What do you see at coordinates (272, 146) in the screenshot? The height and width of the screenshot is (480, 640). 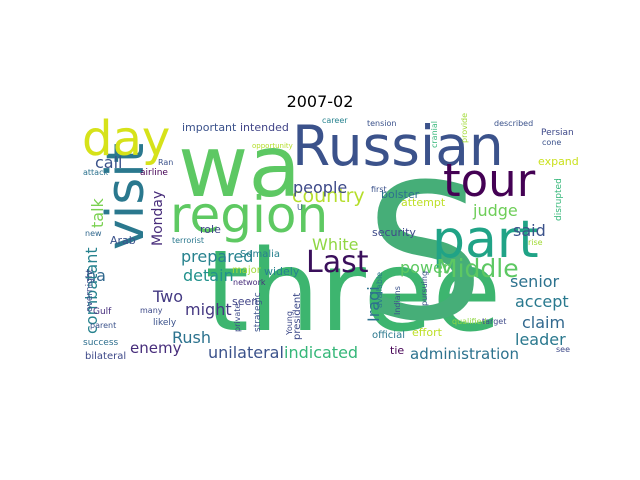 I see `word-opportunity: opportunity` at bounding box center [272, 146].